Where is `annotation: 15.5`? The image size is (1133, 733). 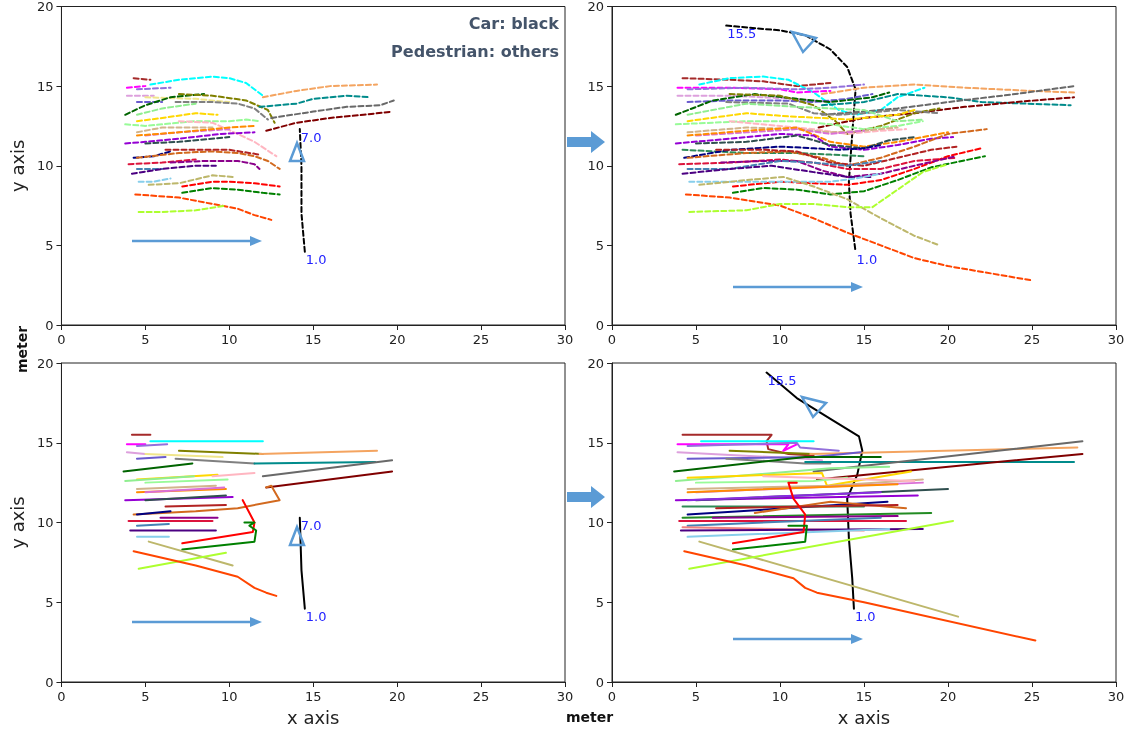
annotation: 15.5 is located at coordinates (742, 34).